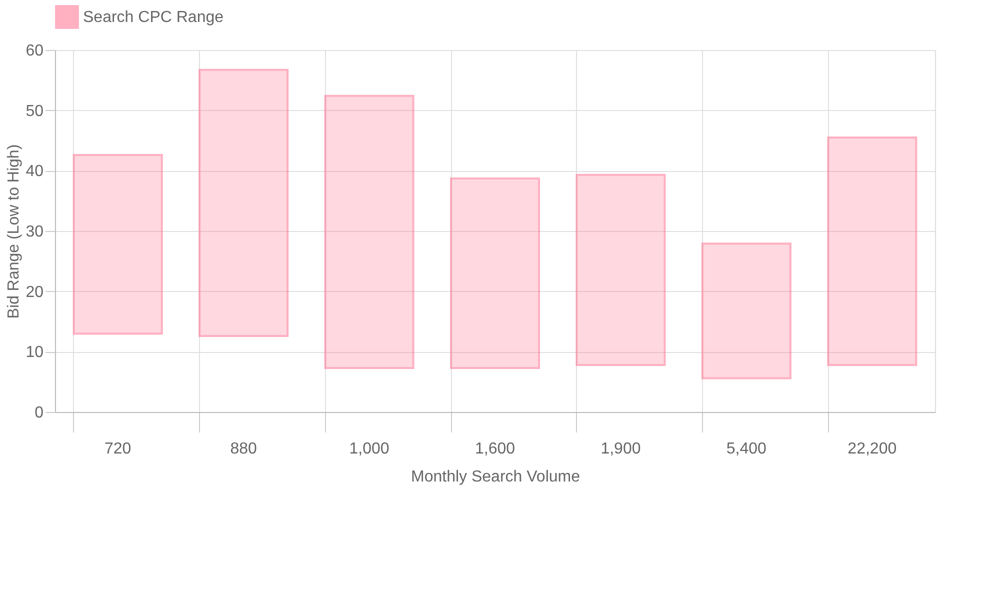 Image resolution: width=1000 pixels, height=600 pixels. I want to click on x-tick-label: 1,900, so click(620, 449).